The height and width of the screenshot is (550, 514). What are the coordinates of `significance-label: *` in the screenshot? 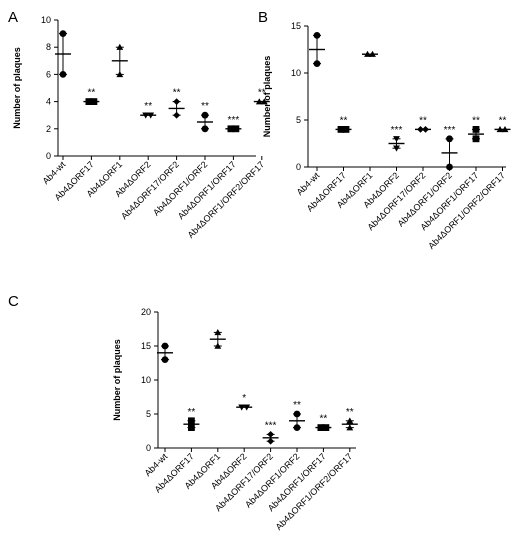 It's located at (244, 398).